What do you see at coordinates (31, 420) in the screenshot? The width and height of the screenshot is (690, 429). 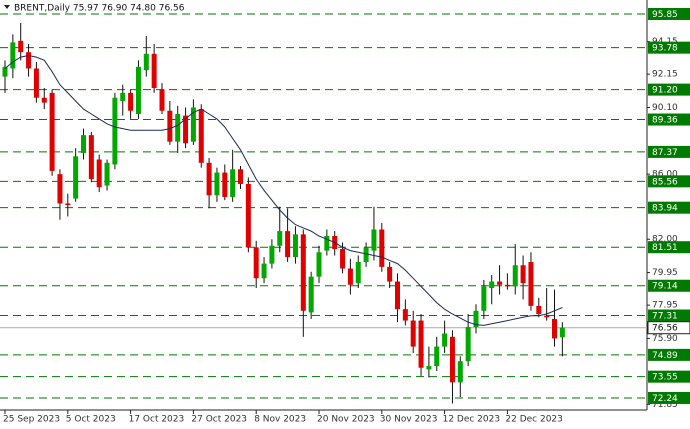 I see `x-tick-label: 25 Sep 2023` at bounding box center [31, 420].